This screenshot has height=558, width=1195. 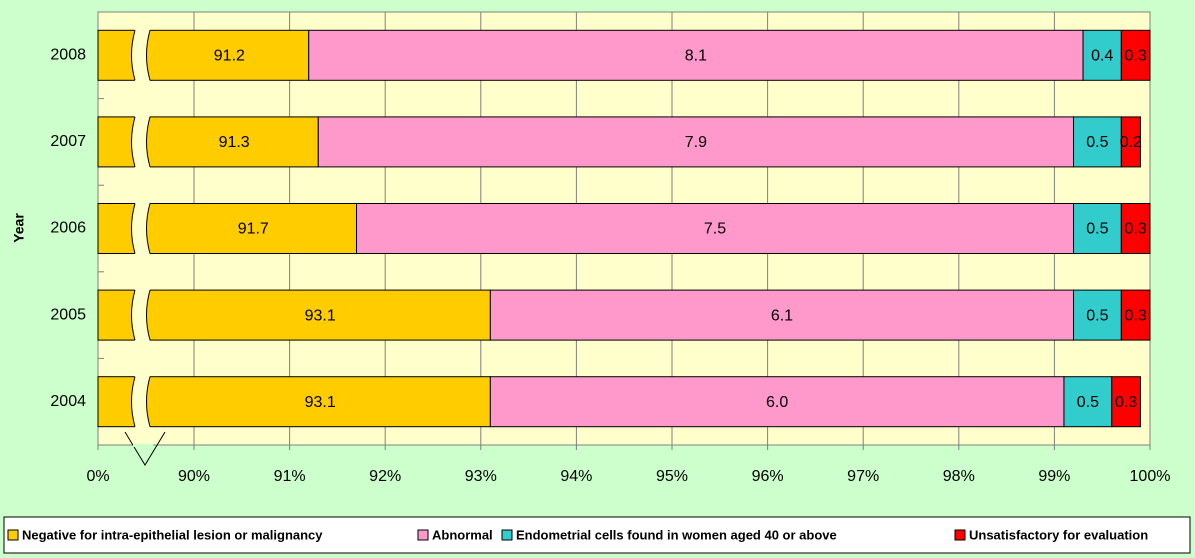 I want to click on legend-label: Abnormal, so click(x=462, y=534).